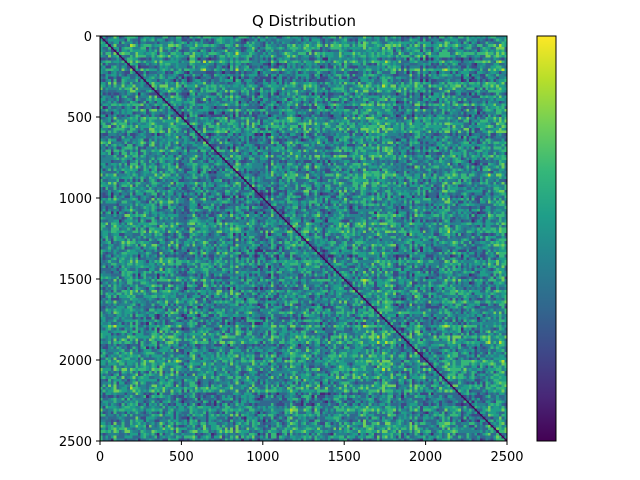 The height and width of the screenshot is (480, 640). I want to click on colorbar, so click(546, 238).